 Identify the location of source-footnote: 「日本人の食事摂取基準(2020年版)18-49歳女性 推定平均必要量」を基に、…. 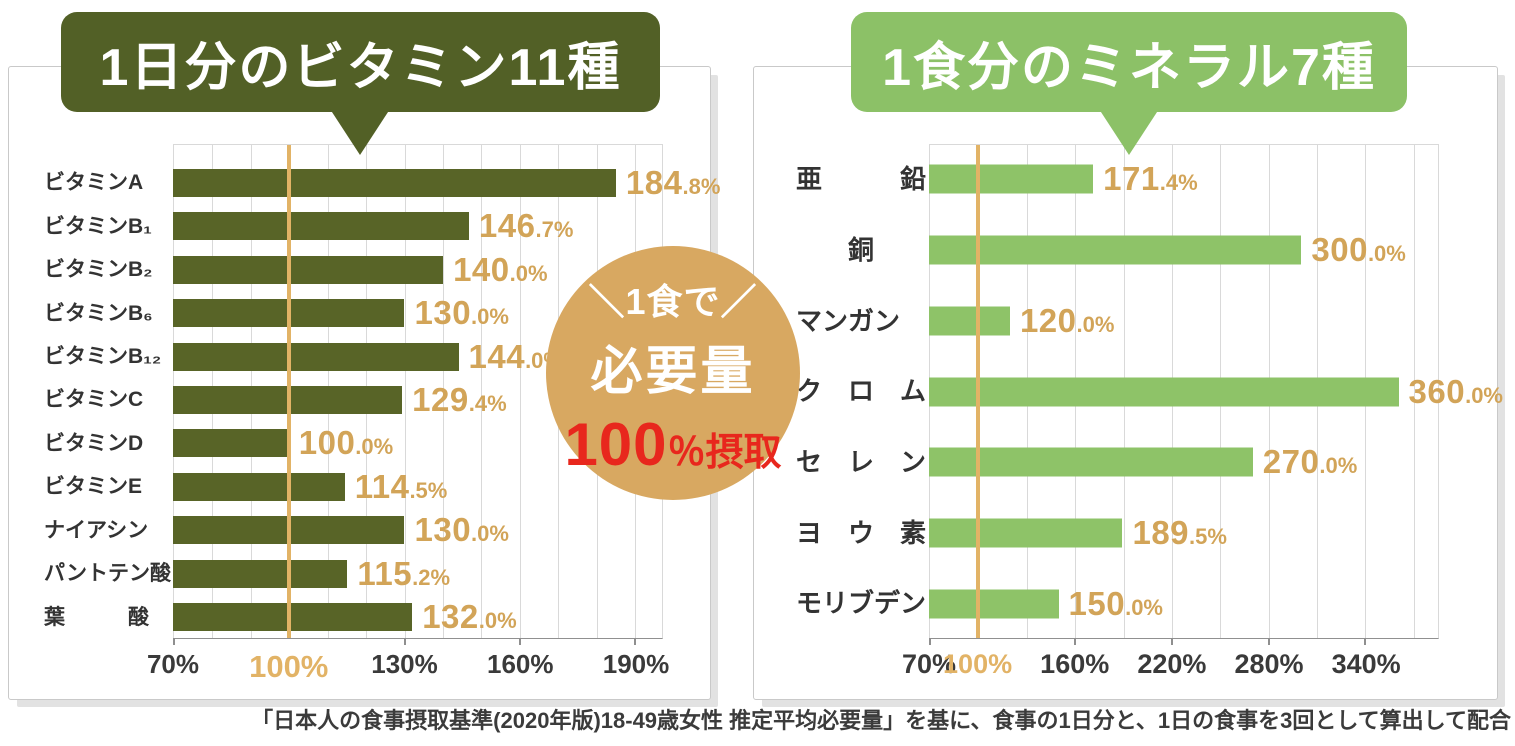
(881, 720).